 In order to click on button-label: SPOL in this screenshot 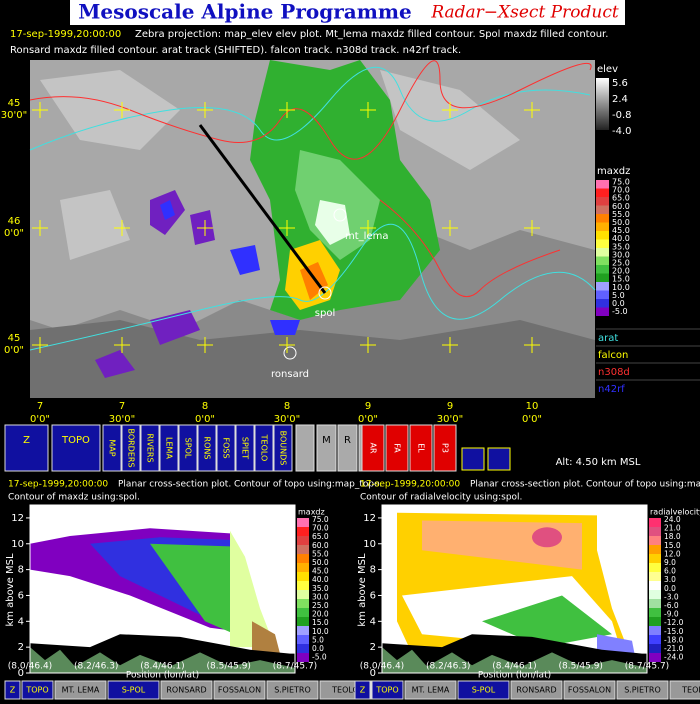, I will do `click(188, 448)`.